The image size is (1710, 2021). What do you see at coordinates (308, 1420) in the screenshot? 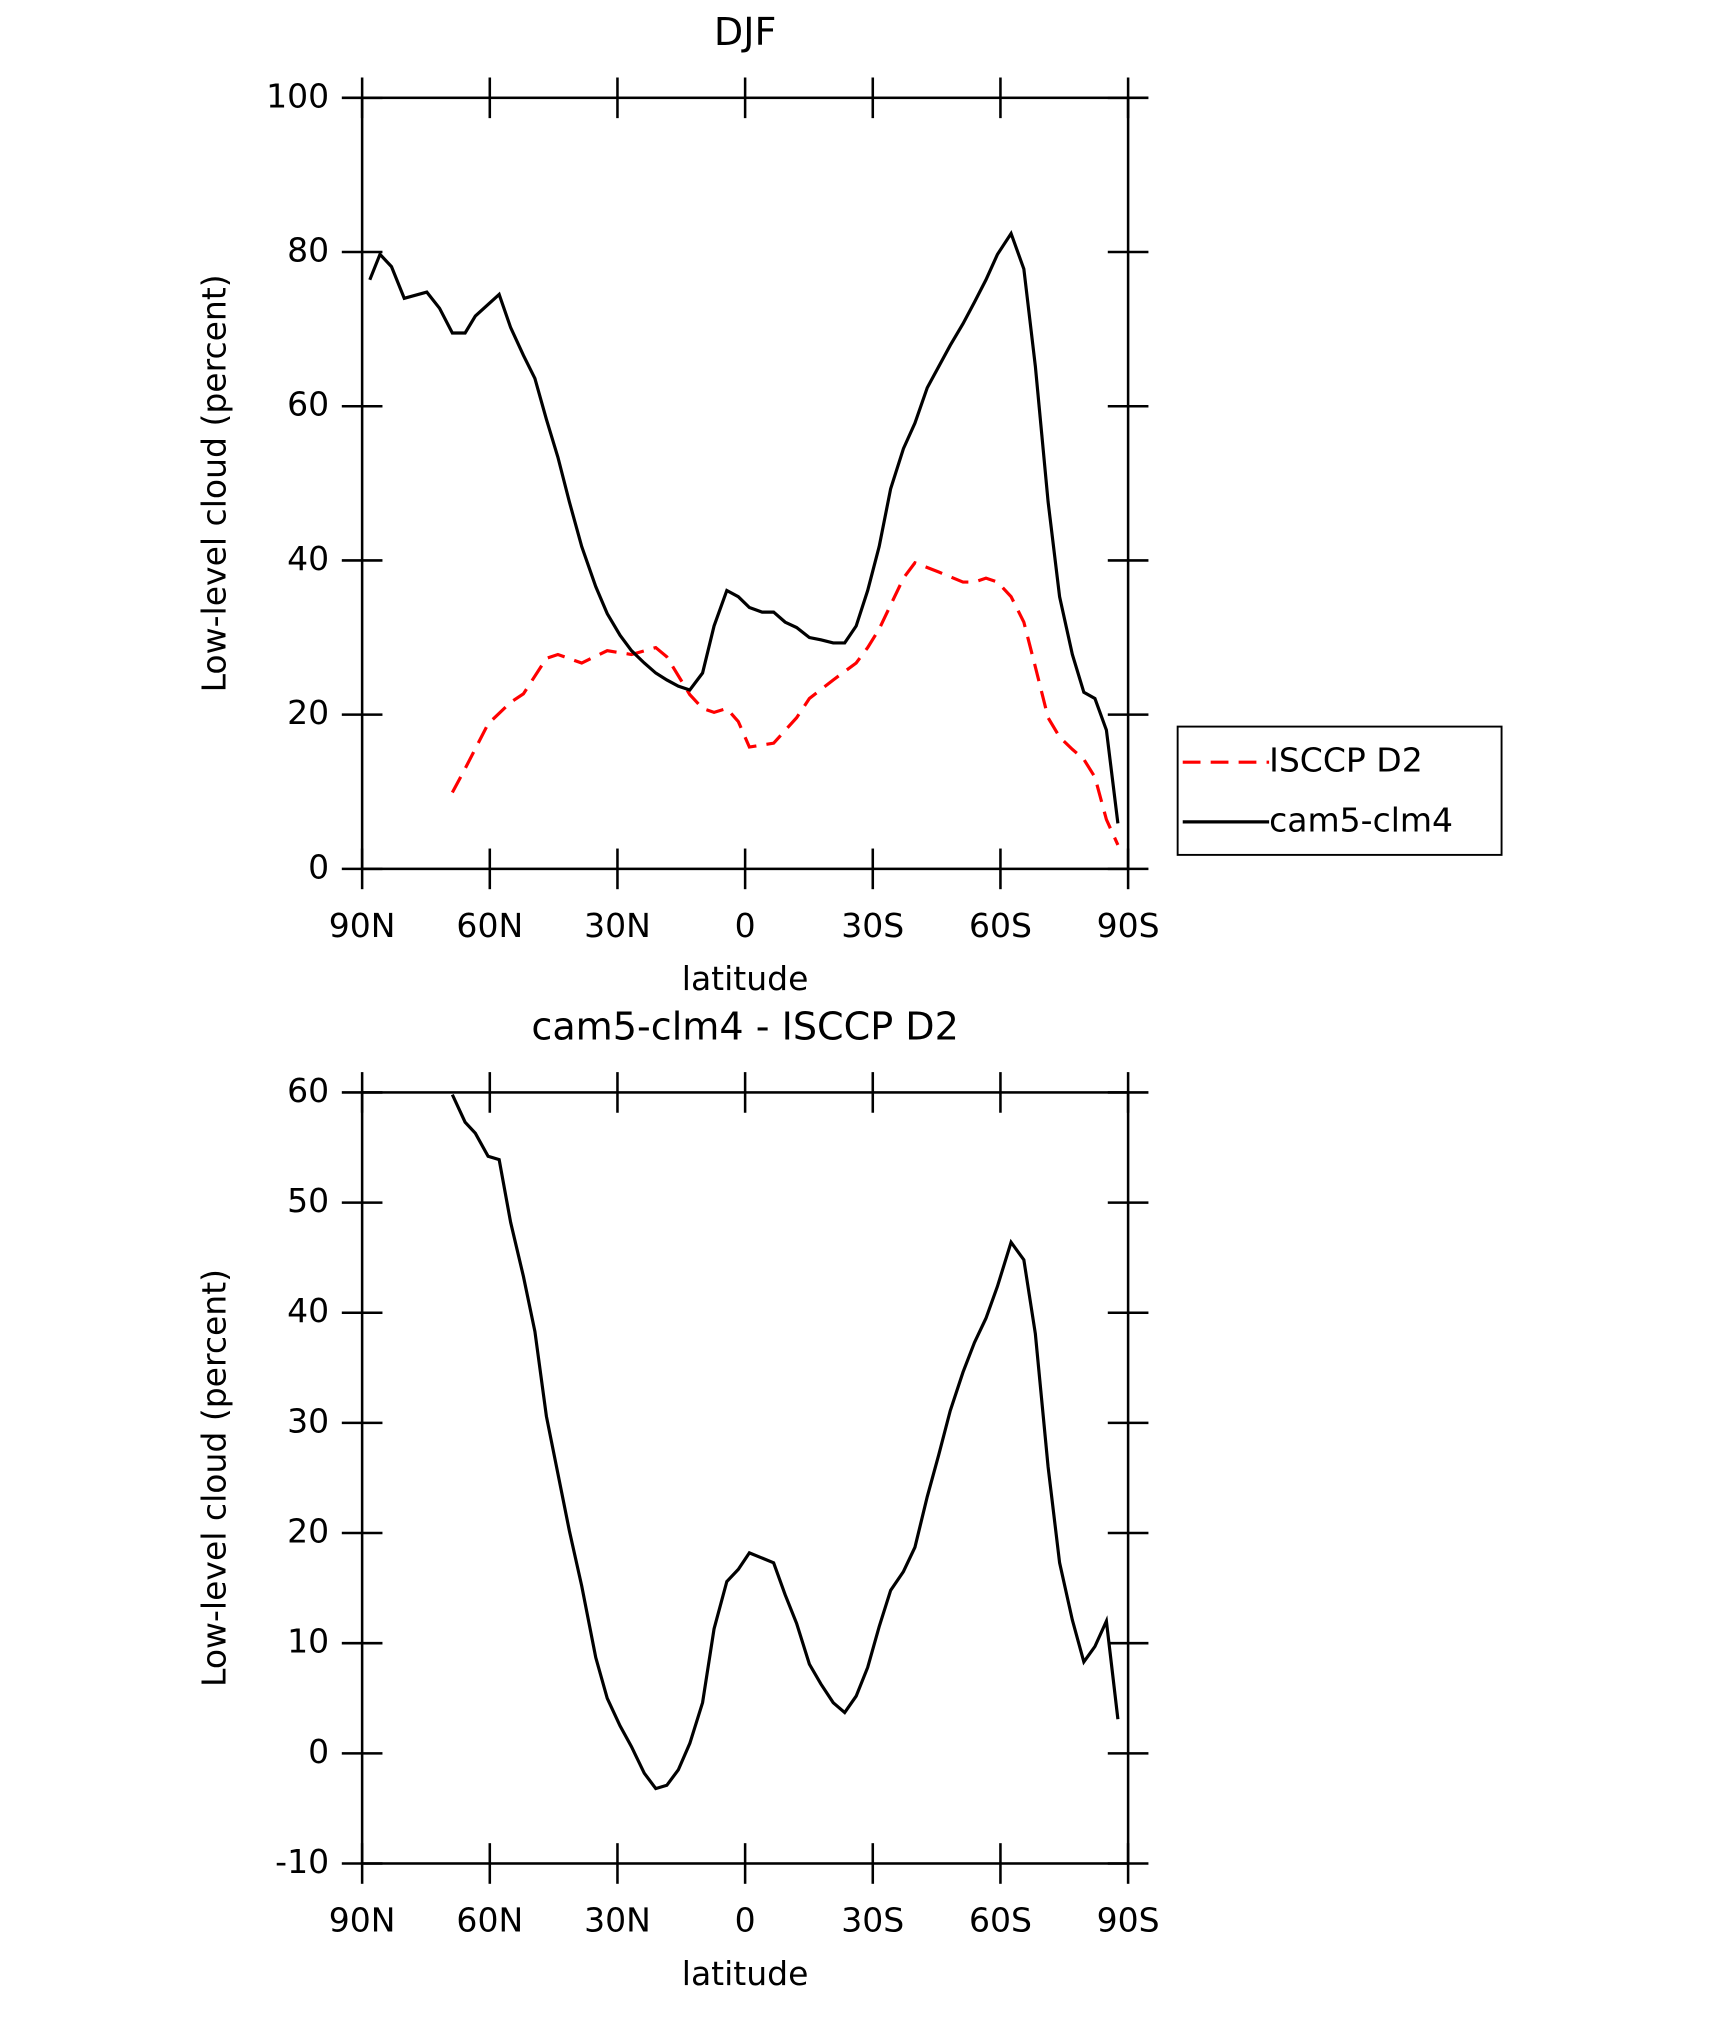
I see `y-tick-label: 30` at bounding box center [308, 1420].